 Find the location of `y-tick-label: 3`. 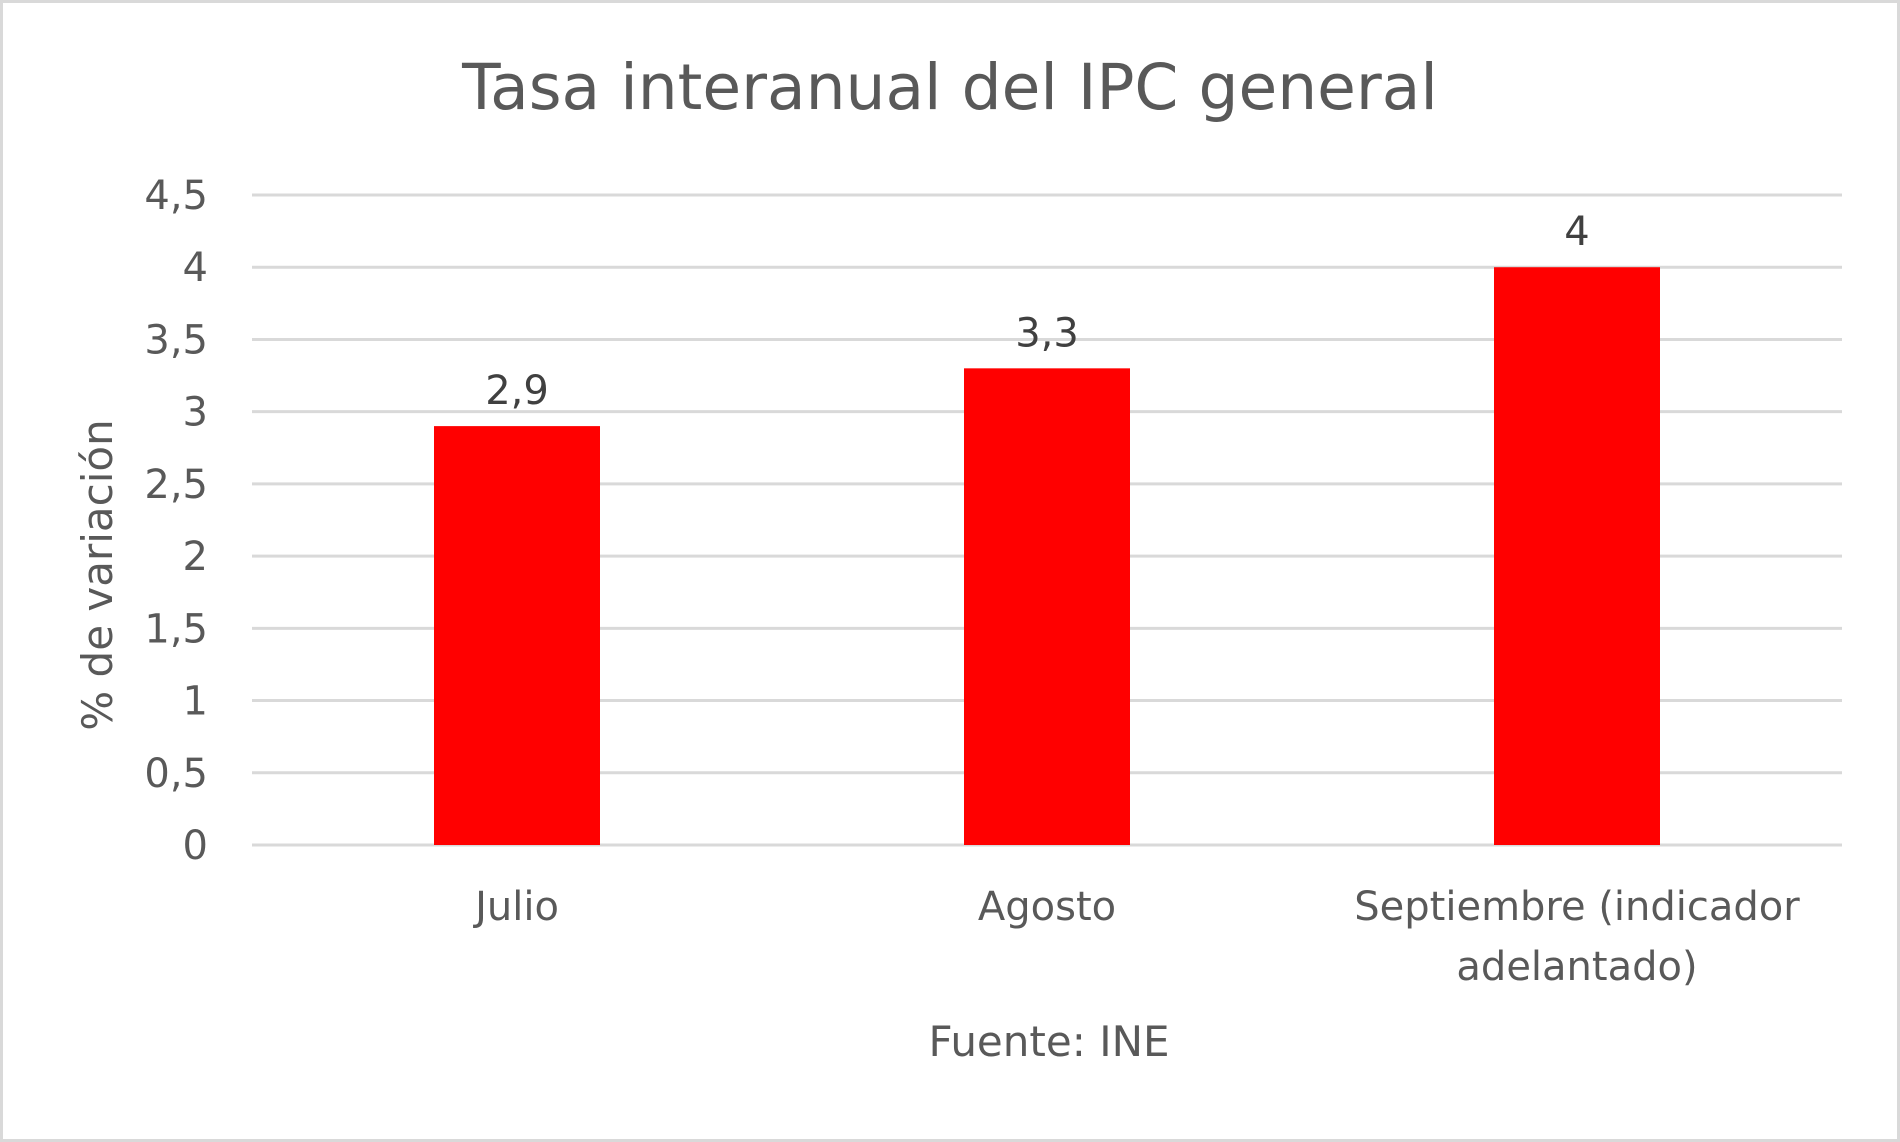

y-tick-label: 3 is located at coordinates (195, 413).